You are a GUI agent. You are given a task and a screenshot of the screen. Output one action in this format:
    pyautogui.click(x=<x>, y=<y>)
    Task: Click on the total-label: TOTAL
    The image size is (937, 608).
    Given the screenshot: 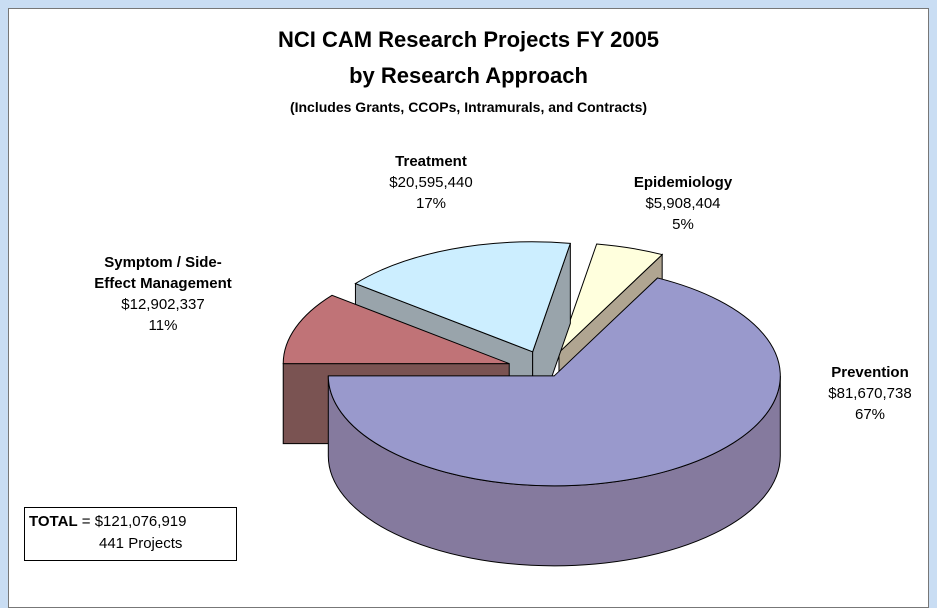 What is the action you would take?
    pyautogui.click(x=53, y=521)
    